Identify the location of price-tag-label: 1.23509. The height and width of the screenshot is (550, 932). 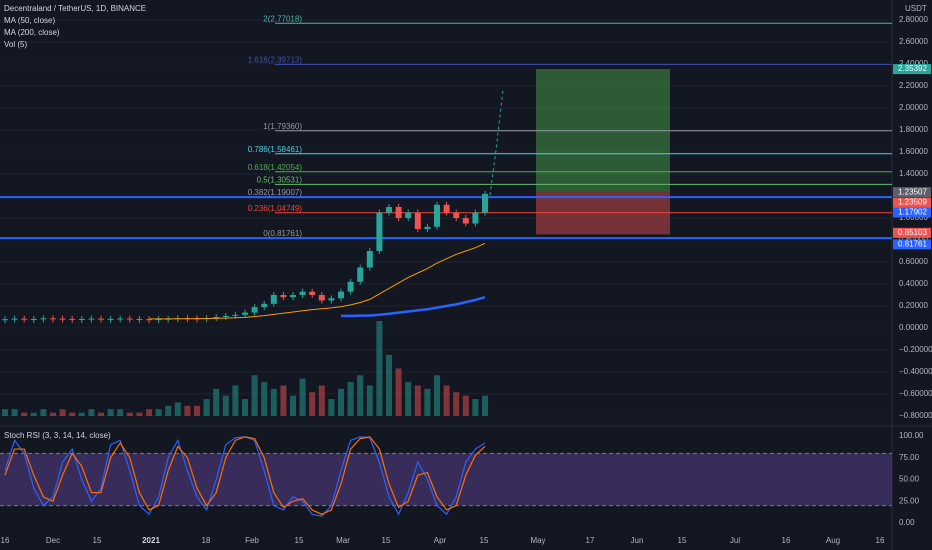
(912, 202).